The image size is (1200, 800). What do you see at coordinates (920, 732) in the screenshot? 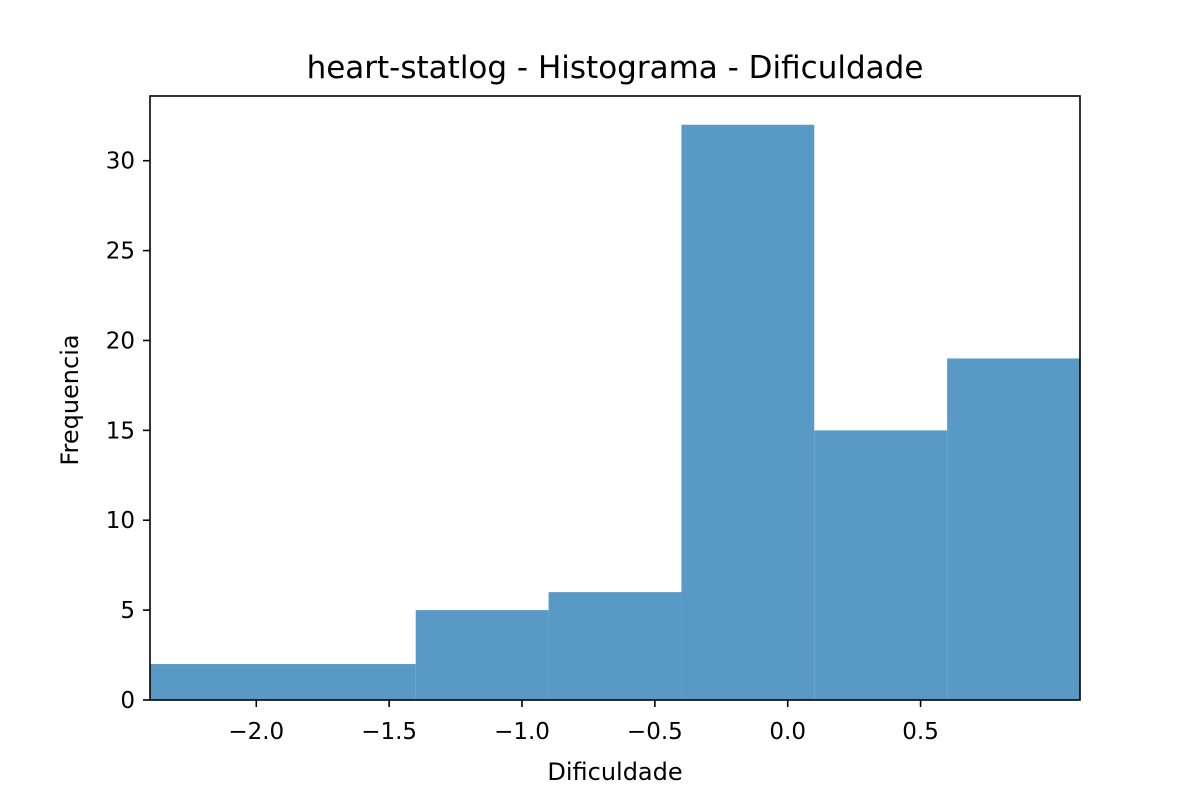
I see `x-tick-label: 0.5` at bounding box center [920, 732].